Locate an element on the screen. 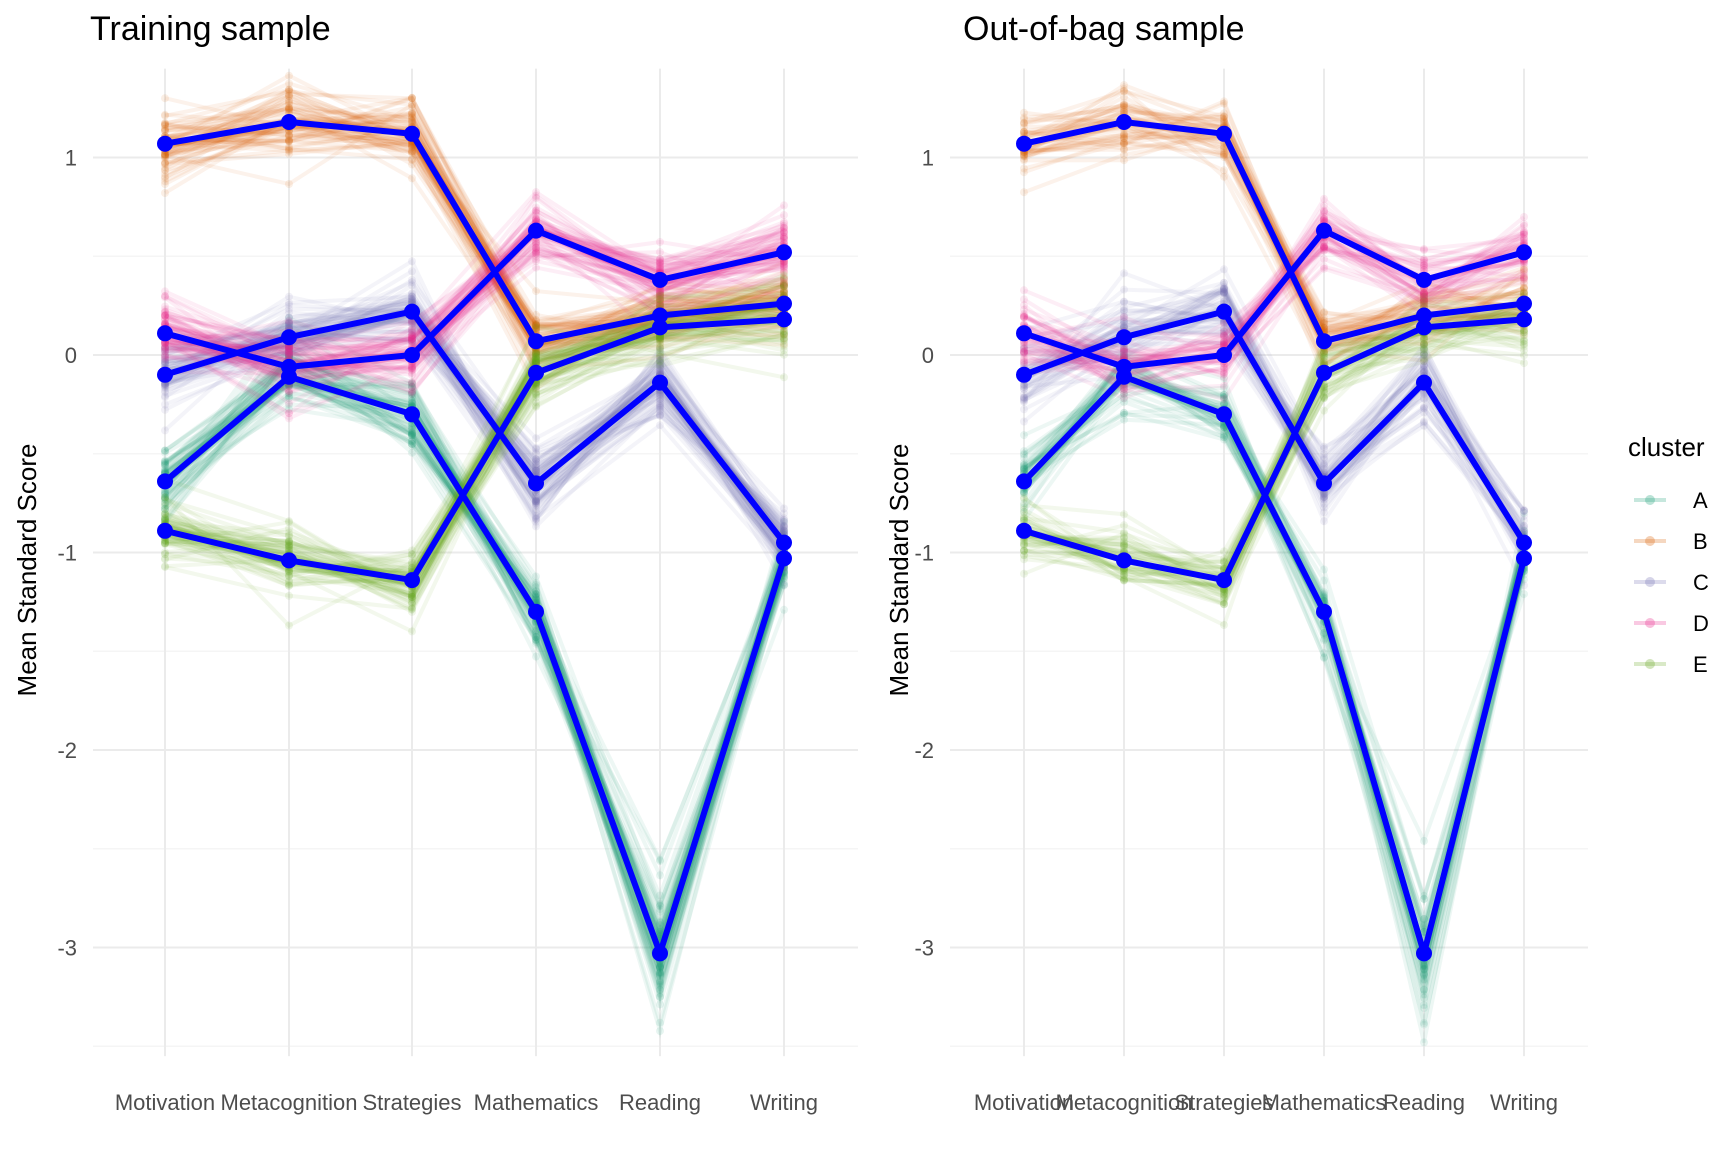 Image resolution: width=1728 pixels, height=1152 pixels. mean-point-B is located at coordinates (1324, 341).